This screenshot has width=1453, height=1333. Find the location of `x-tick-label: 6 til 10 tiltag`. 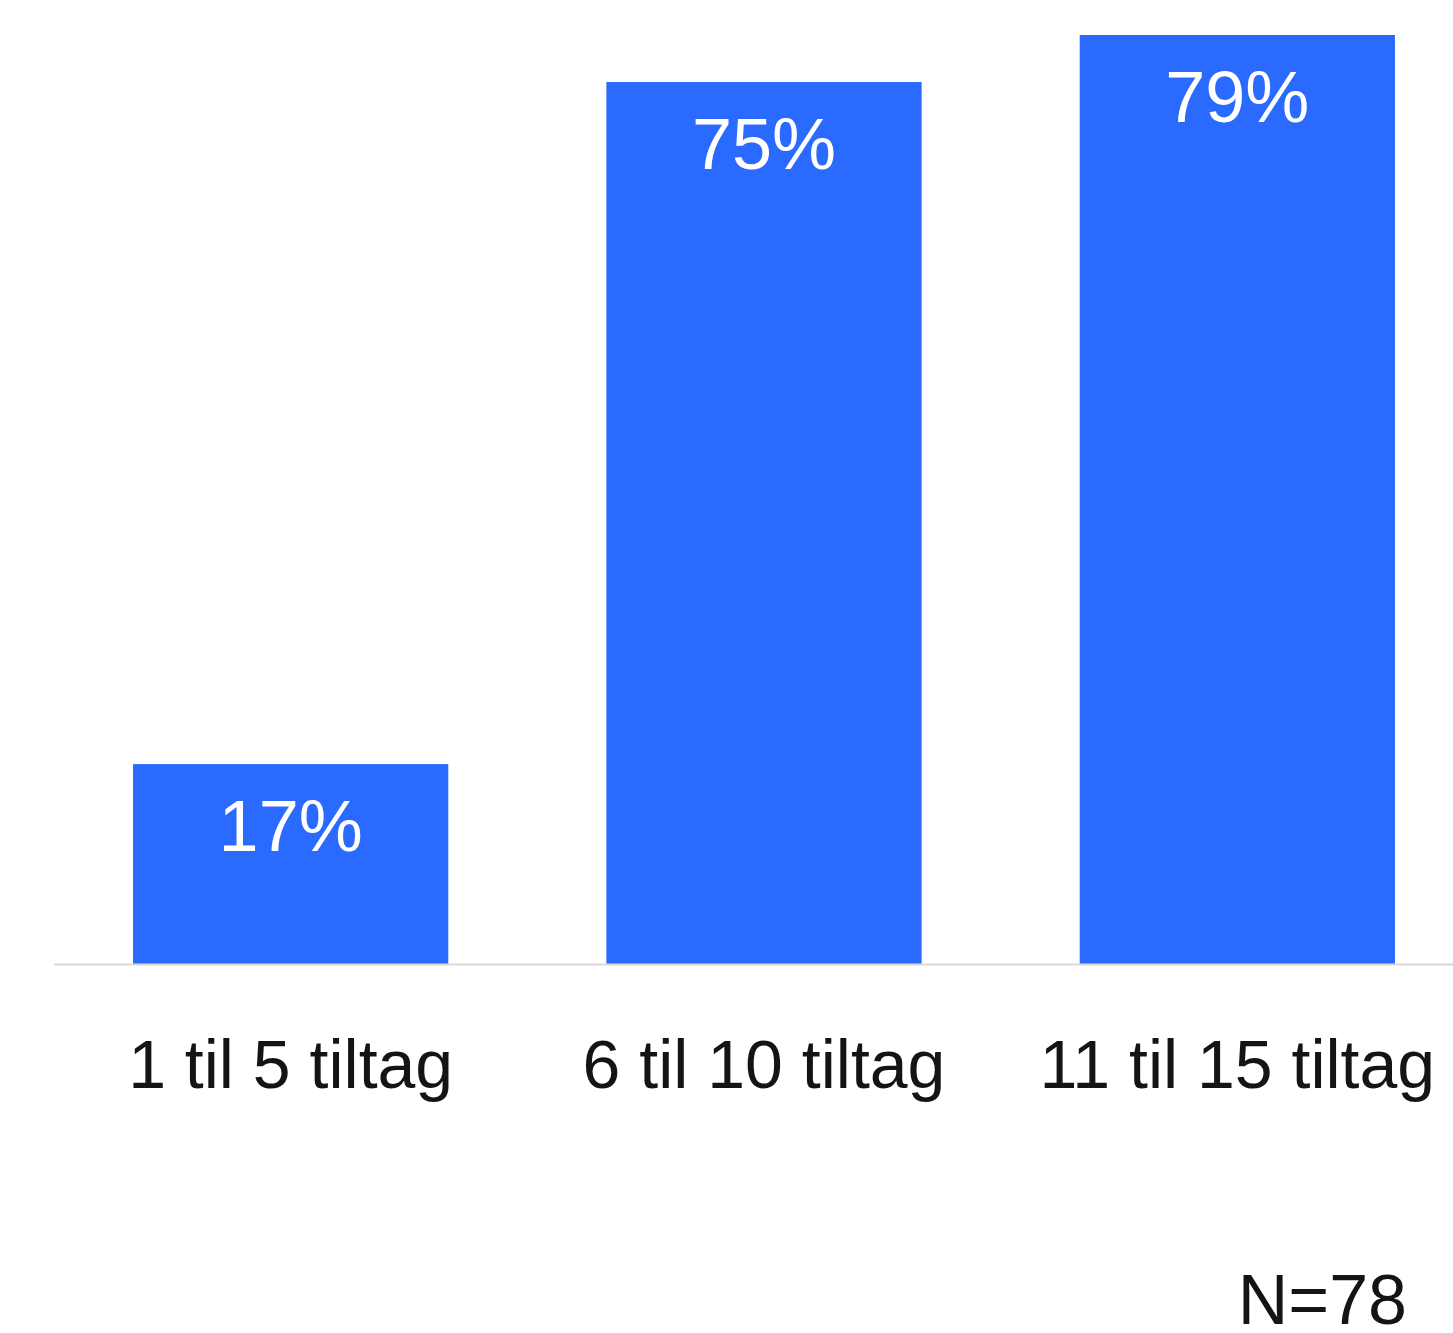

x-tick-label: 6 til 10 tiltag is located at coordinates (764, 1064).